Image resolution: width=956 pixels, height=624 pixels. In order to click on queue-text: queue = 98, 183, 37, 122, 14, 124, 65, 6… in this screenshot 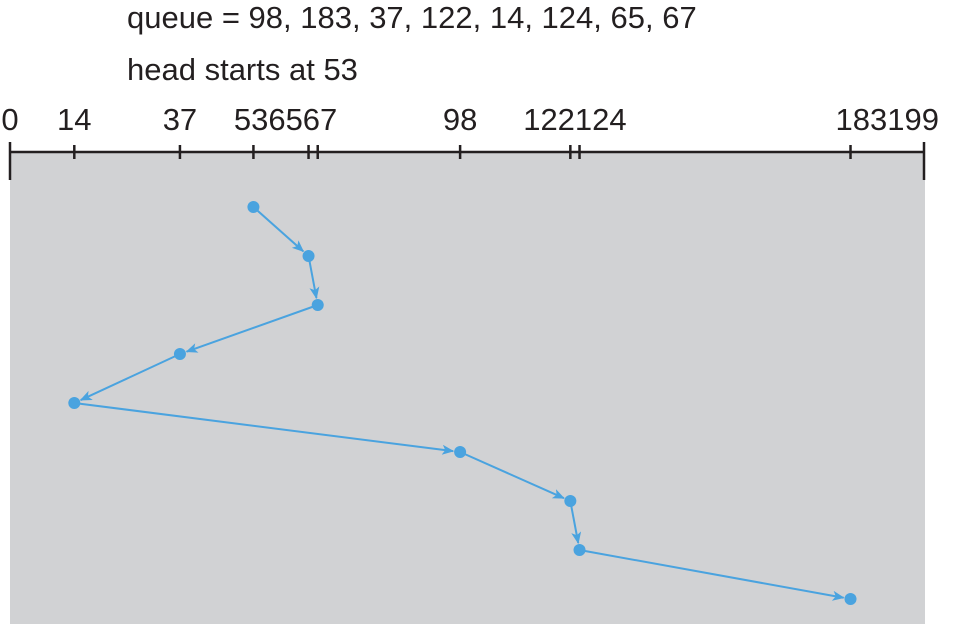, I will do `click(412, 17)`.